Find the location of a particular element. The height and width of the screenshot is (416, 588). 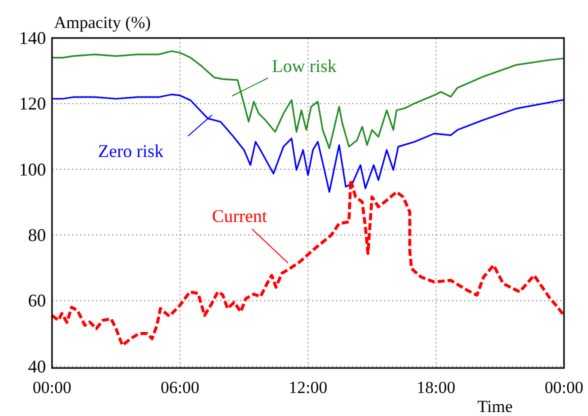

y-tick-label: 40 is located at coordinates (37, 366).